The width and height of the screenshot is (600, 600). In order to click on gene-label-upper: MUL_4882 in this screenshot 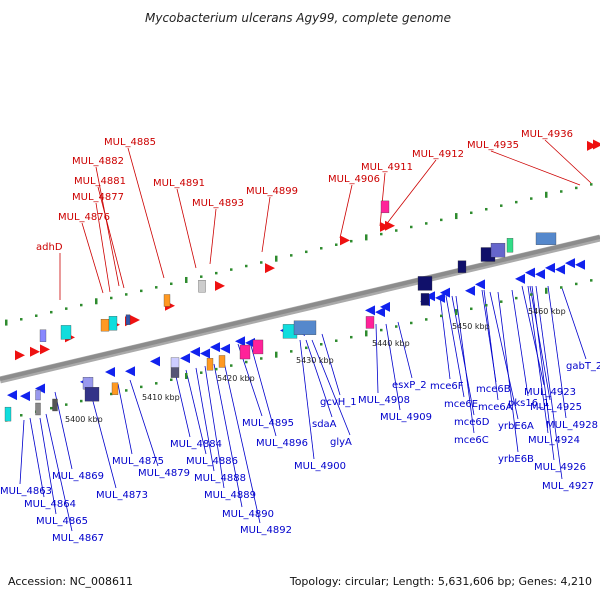, I will do `click(98, 161)`.